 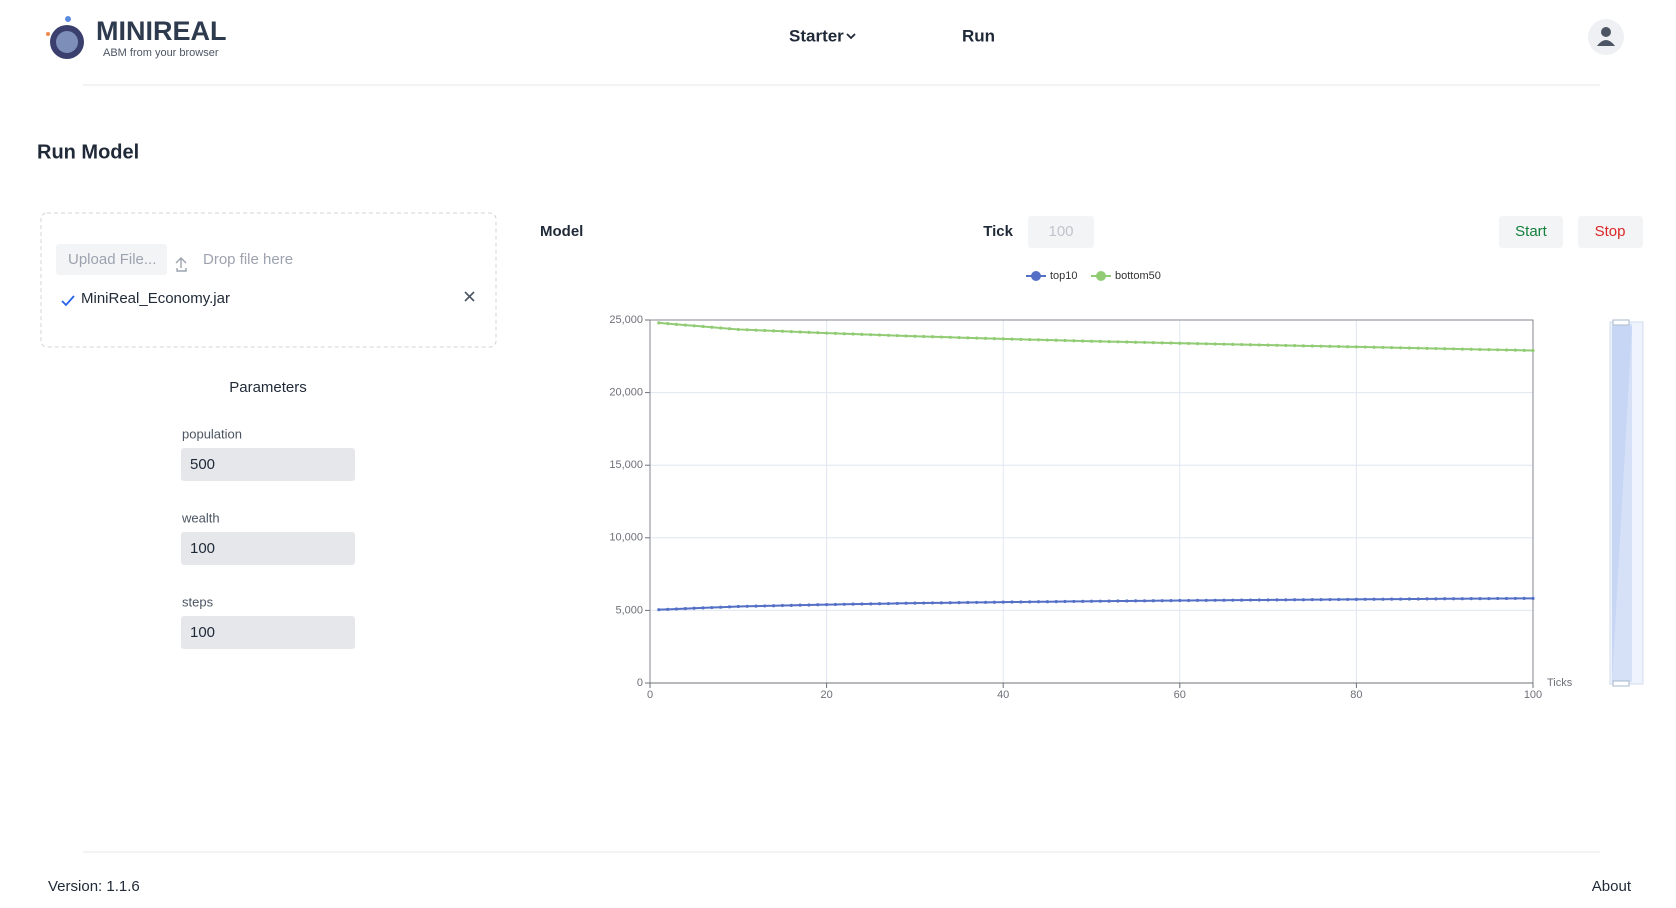 I want to click on legend-label: bottom50, so click(x=1138, y=276).